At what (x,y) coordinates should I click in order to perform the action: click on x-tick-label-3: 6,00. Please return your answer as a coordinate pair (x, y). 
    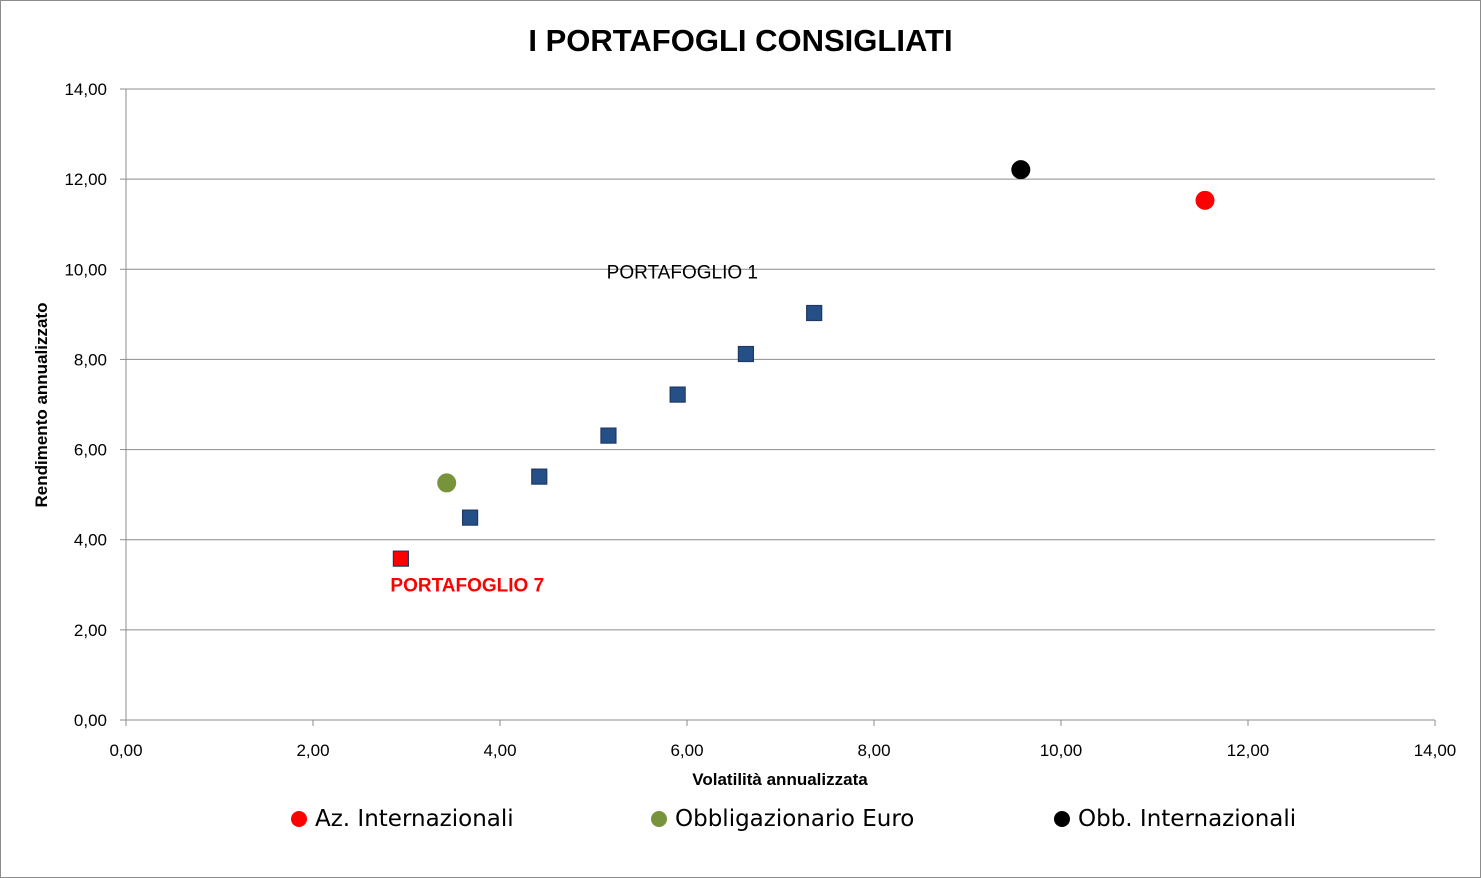
    Looking at the image, I should click on (686, 750).